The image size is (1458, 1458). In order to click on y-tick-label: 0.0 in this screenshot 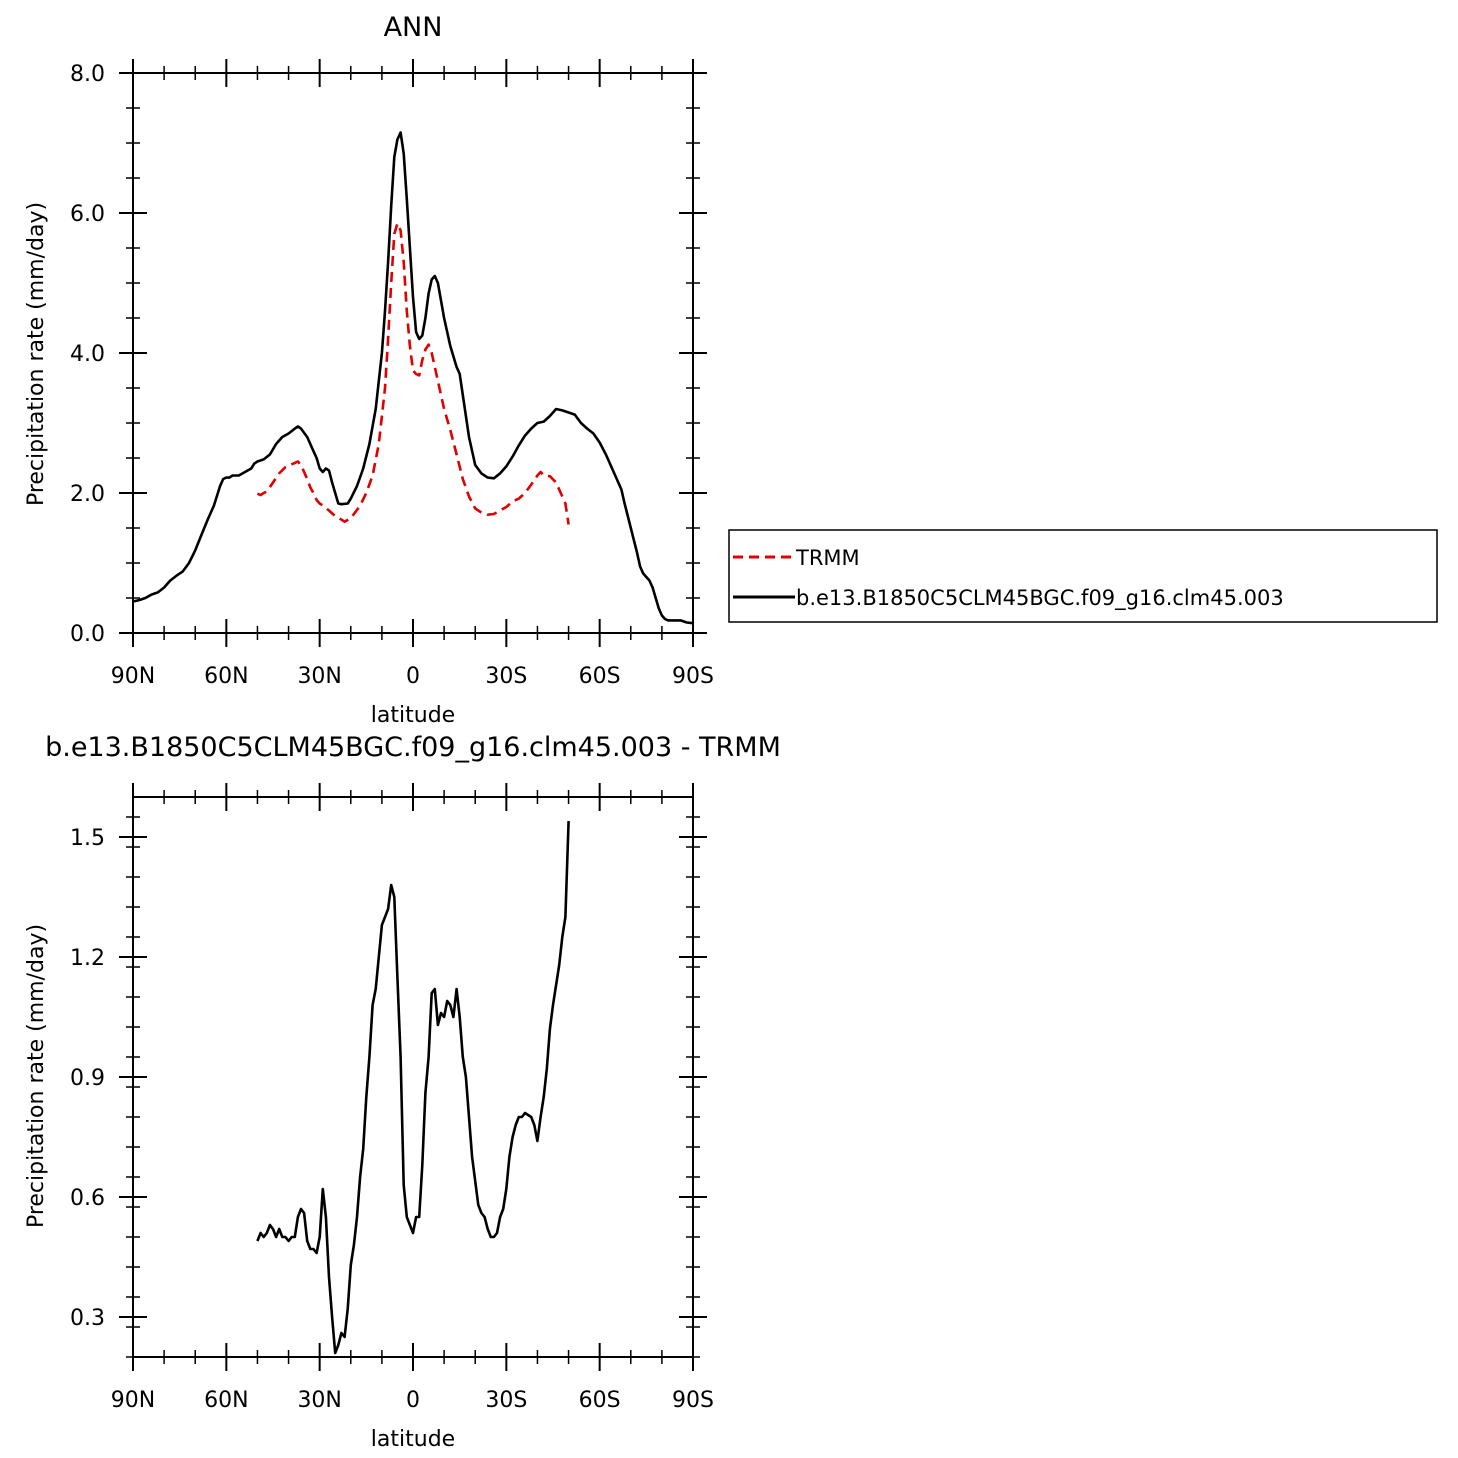, I will do `click(87, 634)`.